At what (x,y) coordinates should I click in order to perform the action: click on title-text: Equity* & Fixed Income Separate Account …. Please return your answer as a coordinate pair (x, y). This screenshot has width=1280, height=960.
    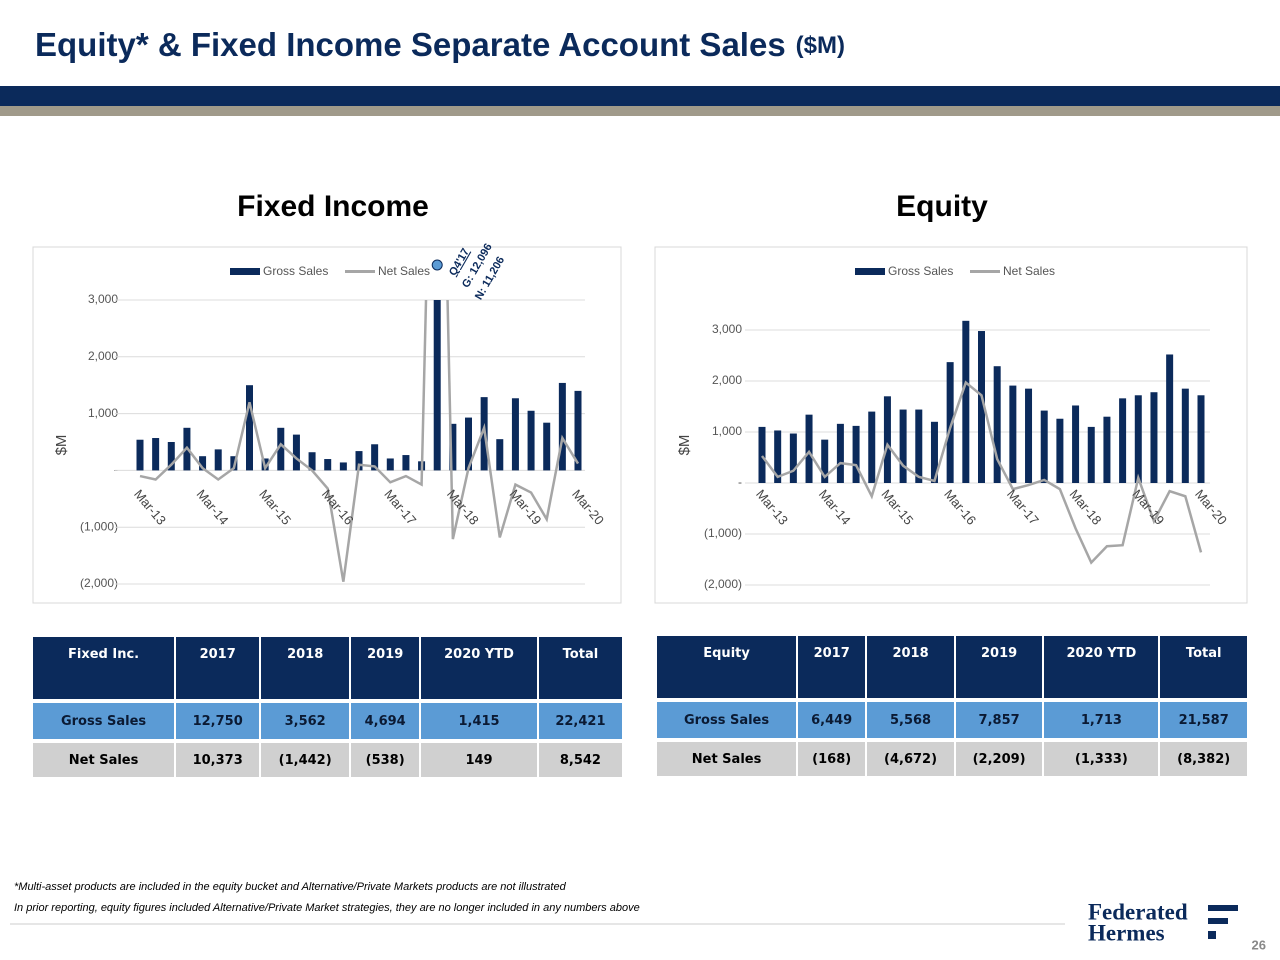
    Looking at the image, I should click on (410, 44).